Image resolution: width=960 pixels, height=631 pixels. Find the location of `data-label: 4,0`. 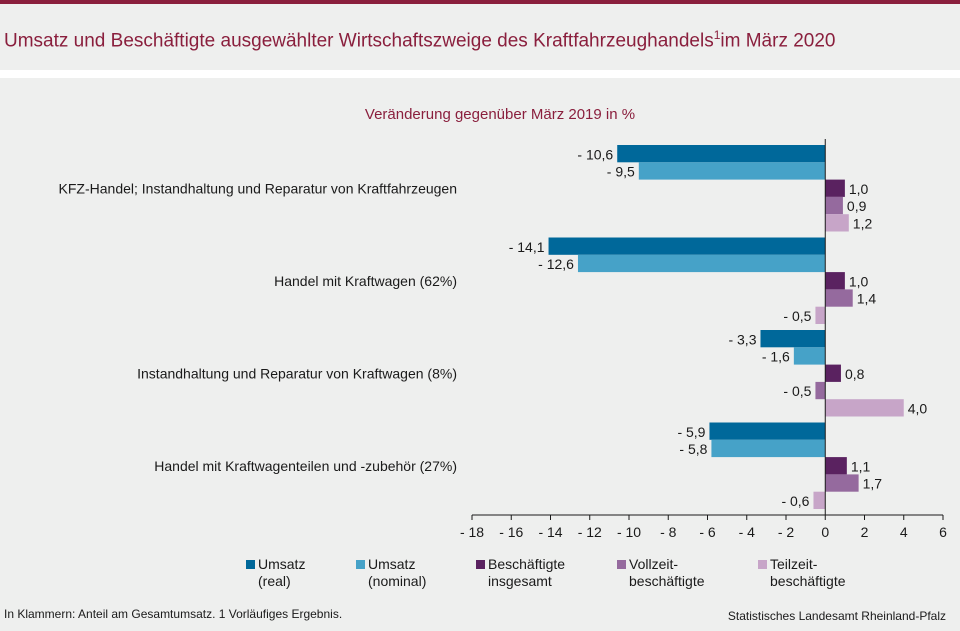

data-label: 4,0 is located at coordinates (918, 409).